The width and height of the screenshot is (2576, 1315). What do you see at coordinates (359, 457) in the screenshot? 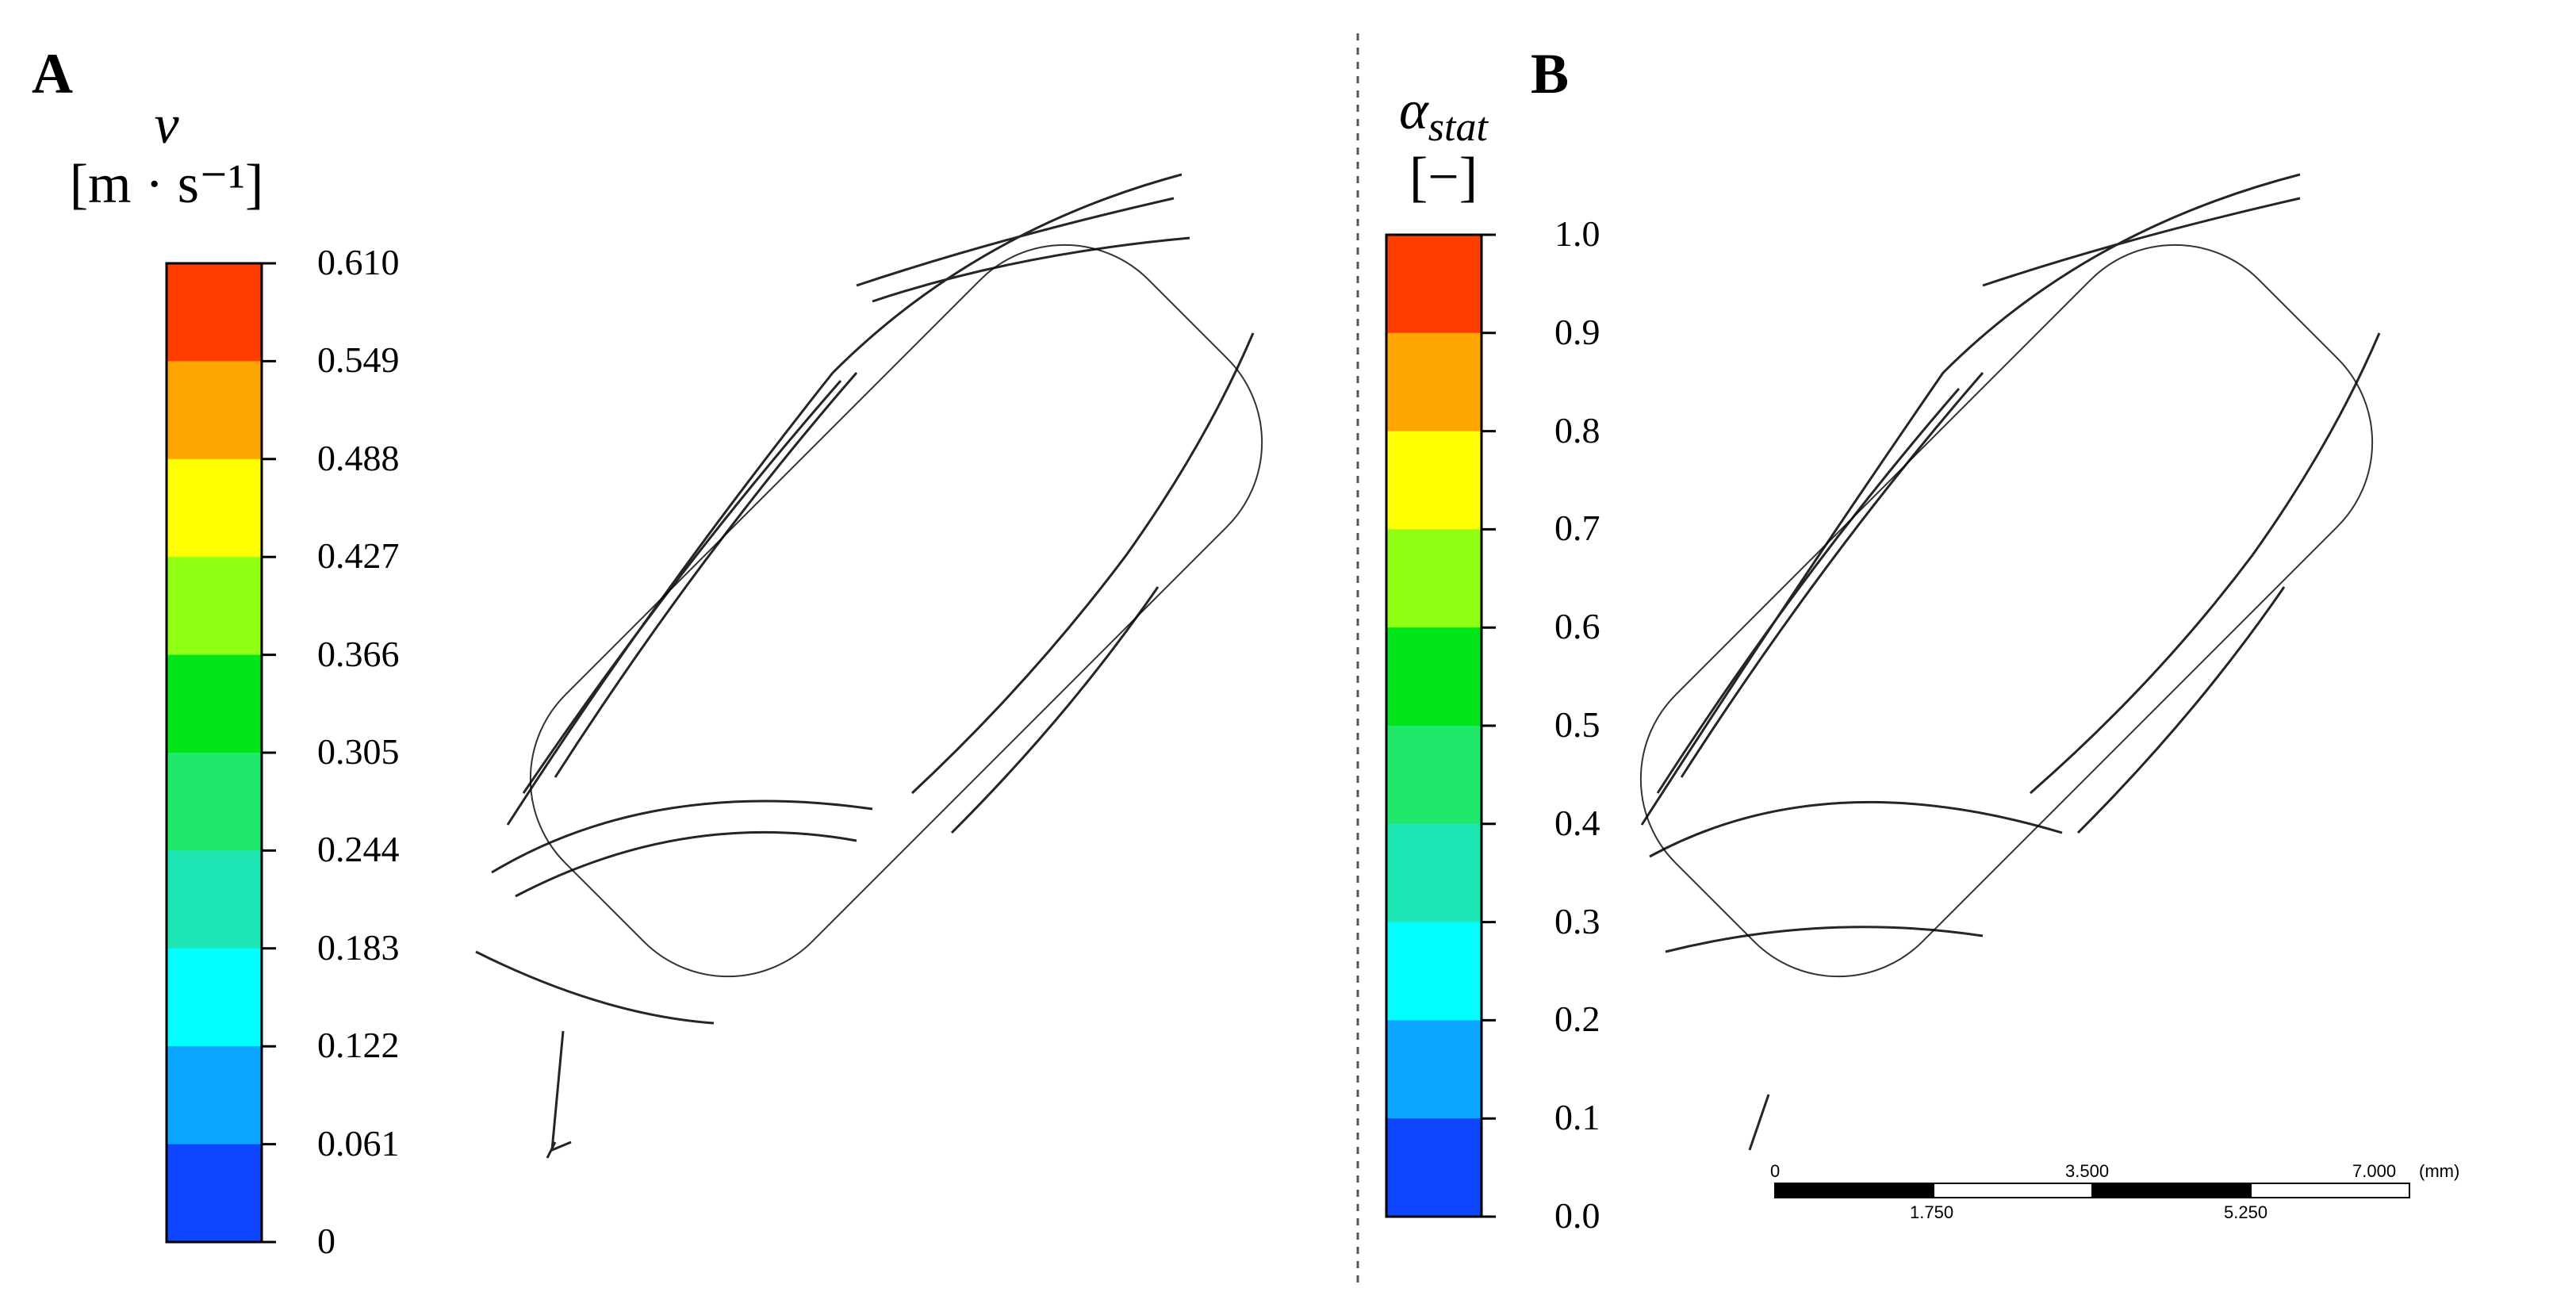
I see `colorbar-a-tick-label-2: 0.488` at bounding box center [359, 457].